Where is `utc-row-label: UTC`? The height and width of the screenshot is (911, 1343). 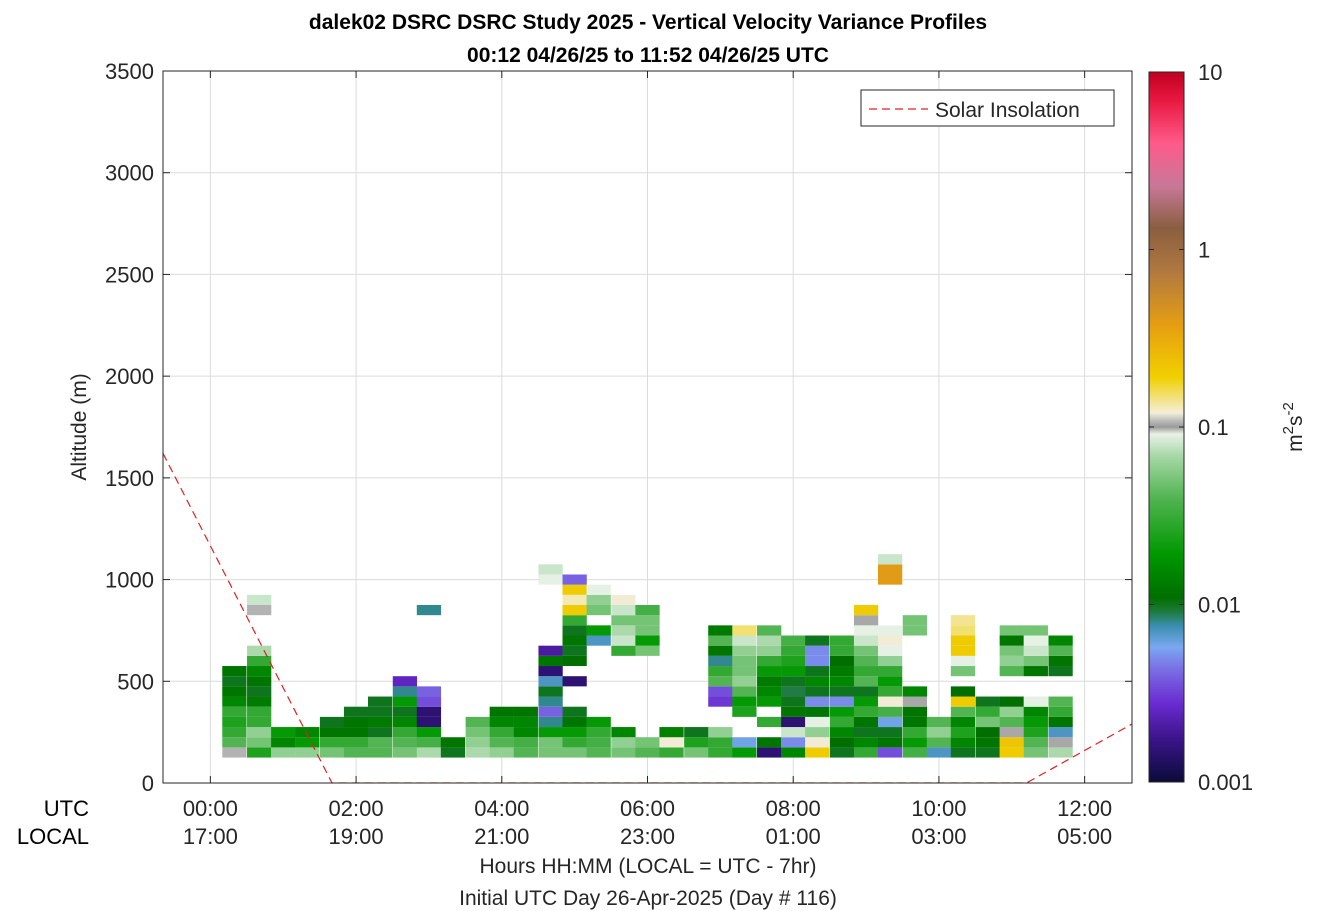
utc-row-label: UTC is located at coordinates (66, 808).